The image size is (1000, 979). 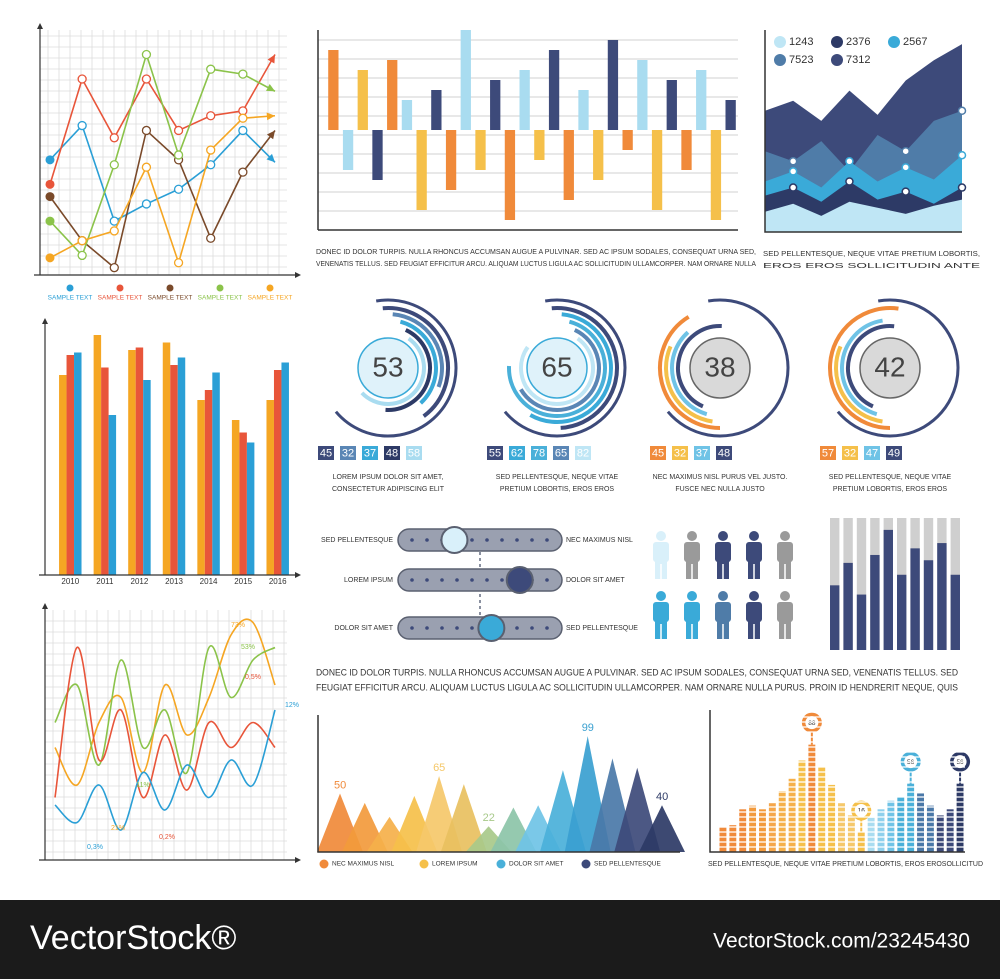 I want to click on gauge-value: 42, so click(x=889, y=366).